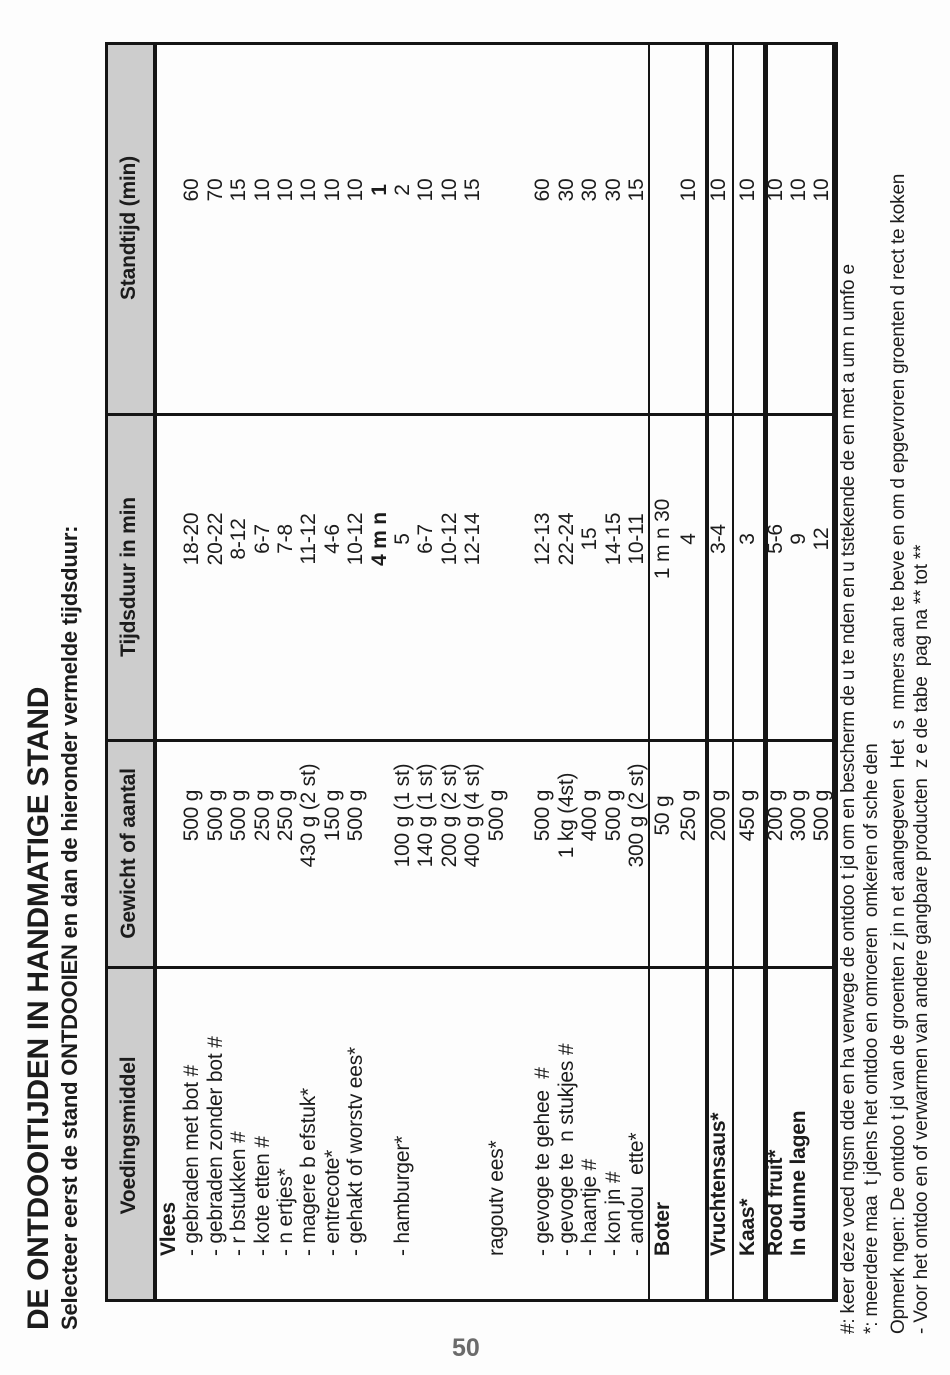 This screenshot has width=950, height=1375. I want to click on time-cell: 4, so click(688, 539).